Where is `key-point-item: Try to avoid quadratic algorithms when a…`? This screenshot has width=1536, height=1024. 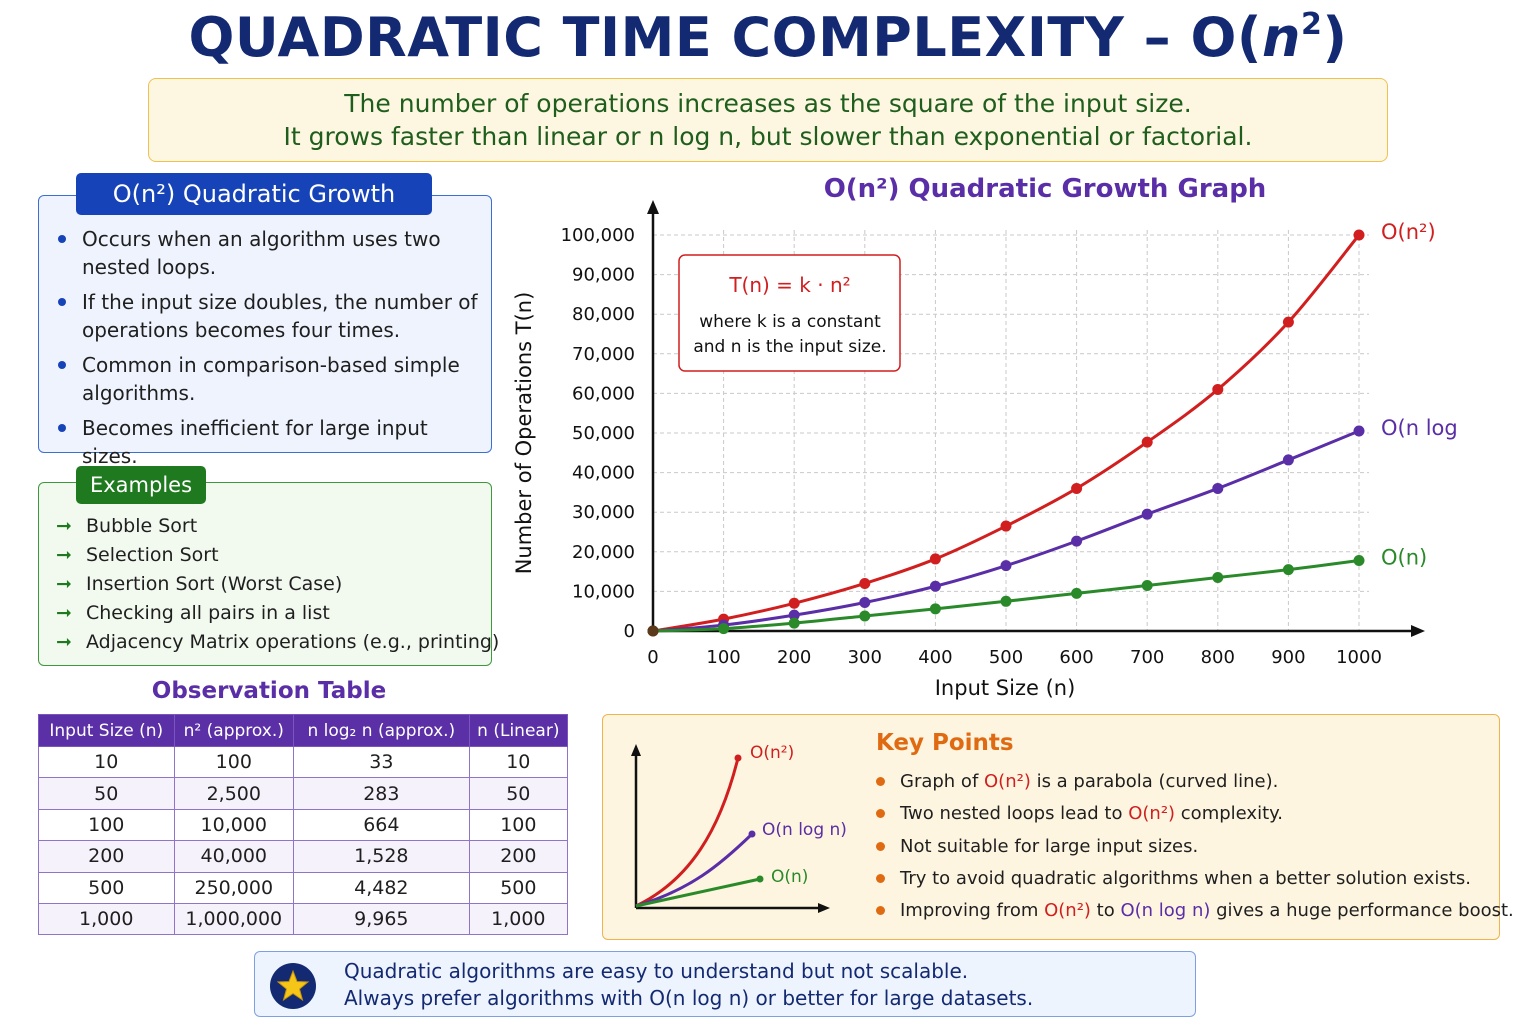
key-point-item: Try to avoid quadratic algorithms when a… is located at coordinates (1195, 879).